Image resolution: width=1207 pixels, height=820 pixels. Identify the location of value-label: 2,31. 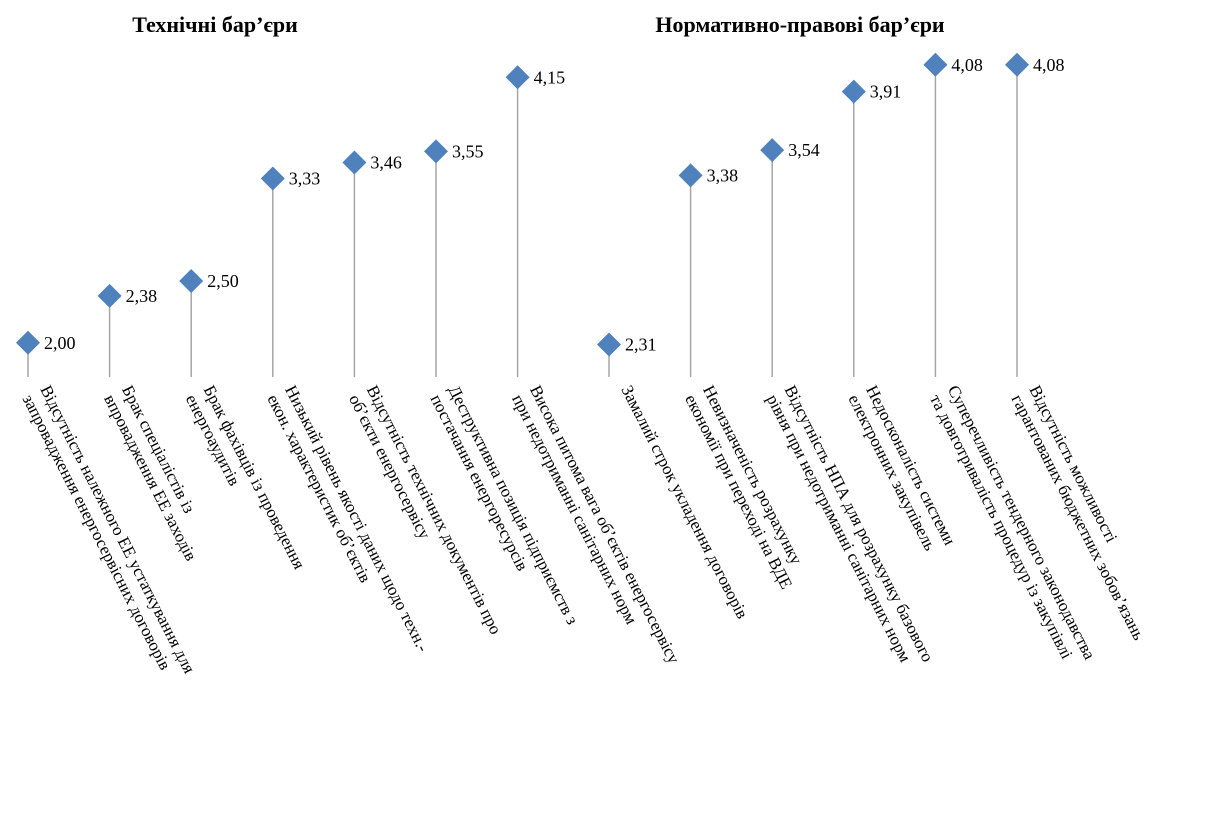
(641, 345).